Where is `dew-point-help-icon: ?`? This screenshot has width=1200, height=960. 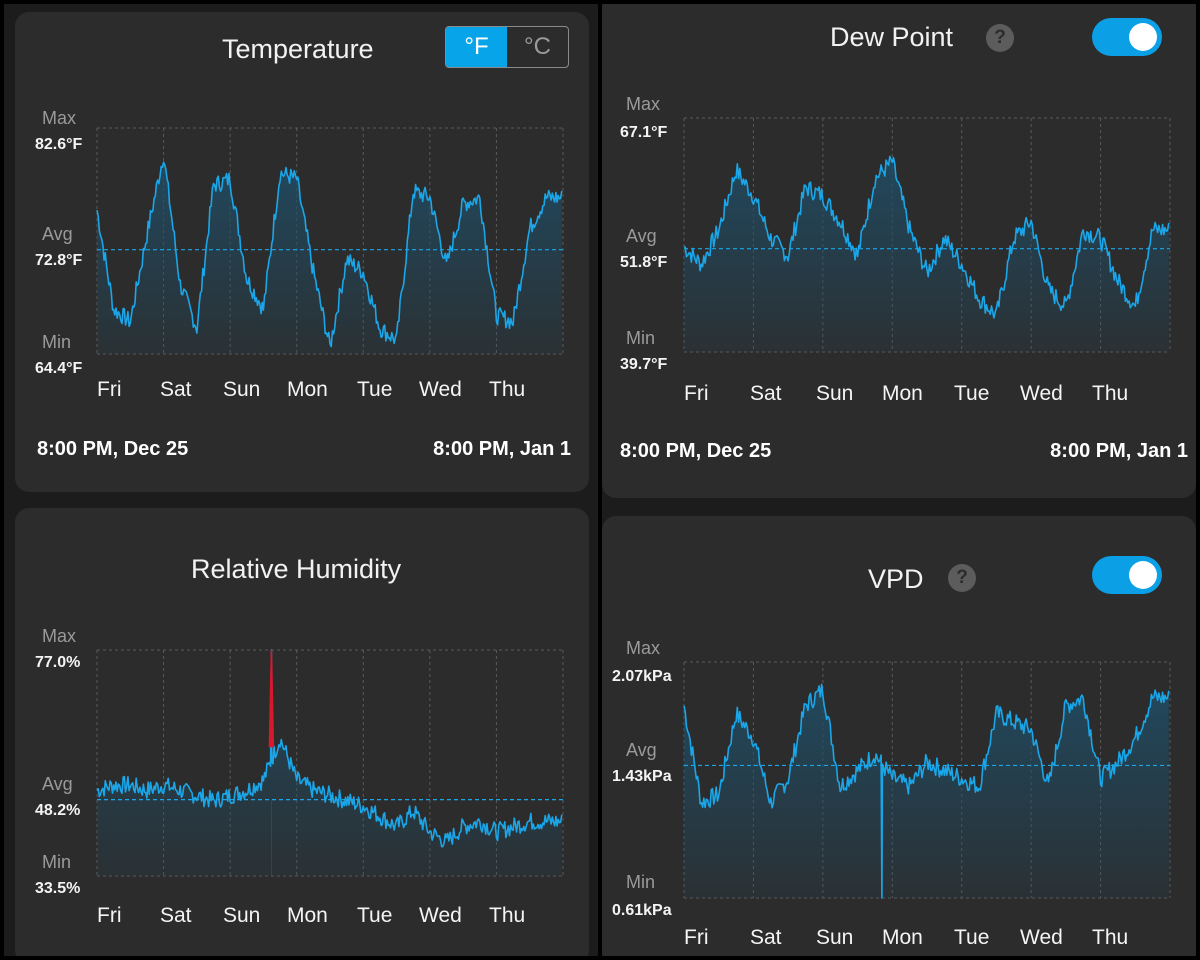
dew-point-help-icon: ? is located at coordinates (1000, 38).